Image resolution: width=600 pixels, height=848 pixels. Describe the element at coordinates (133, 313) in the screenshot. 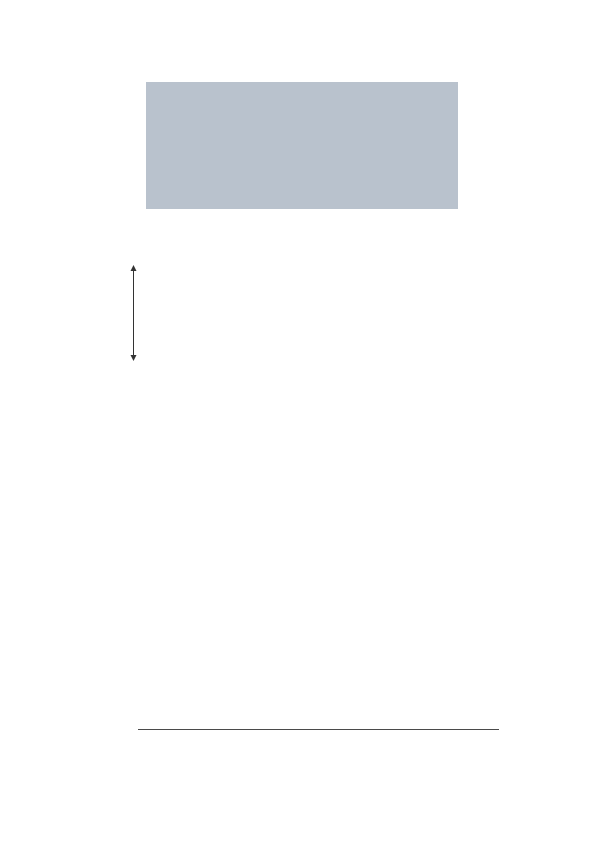

I see `awareness-arrow-axis` at that location.